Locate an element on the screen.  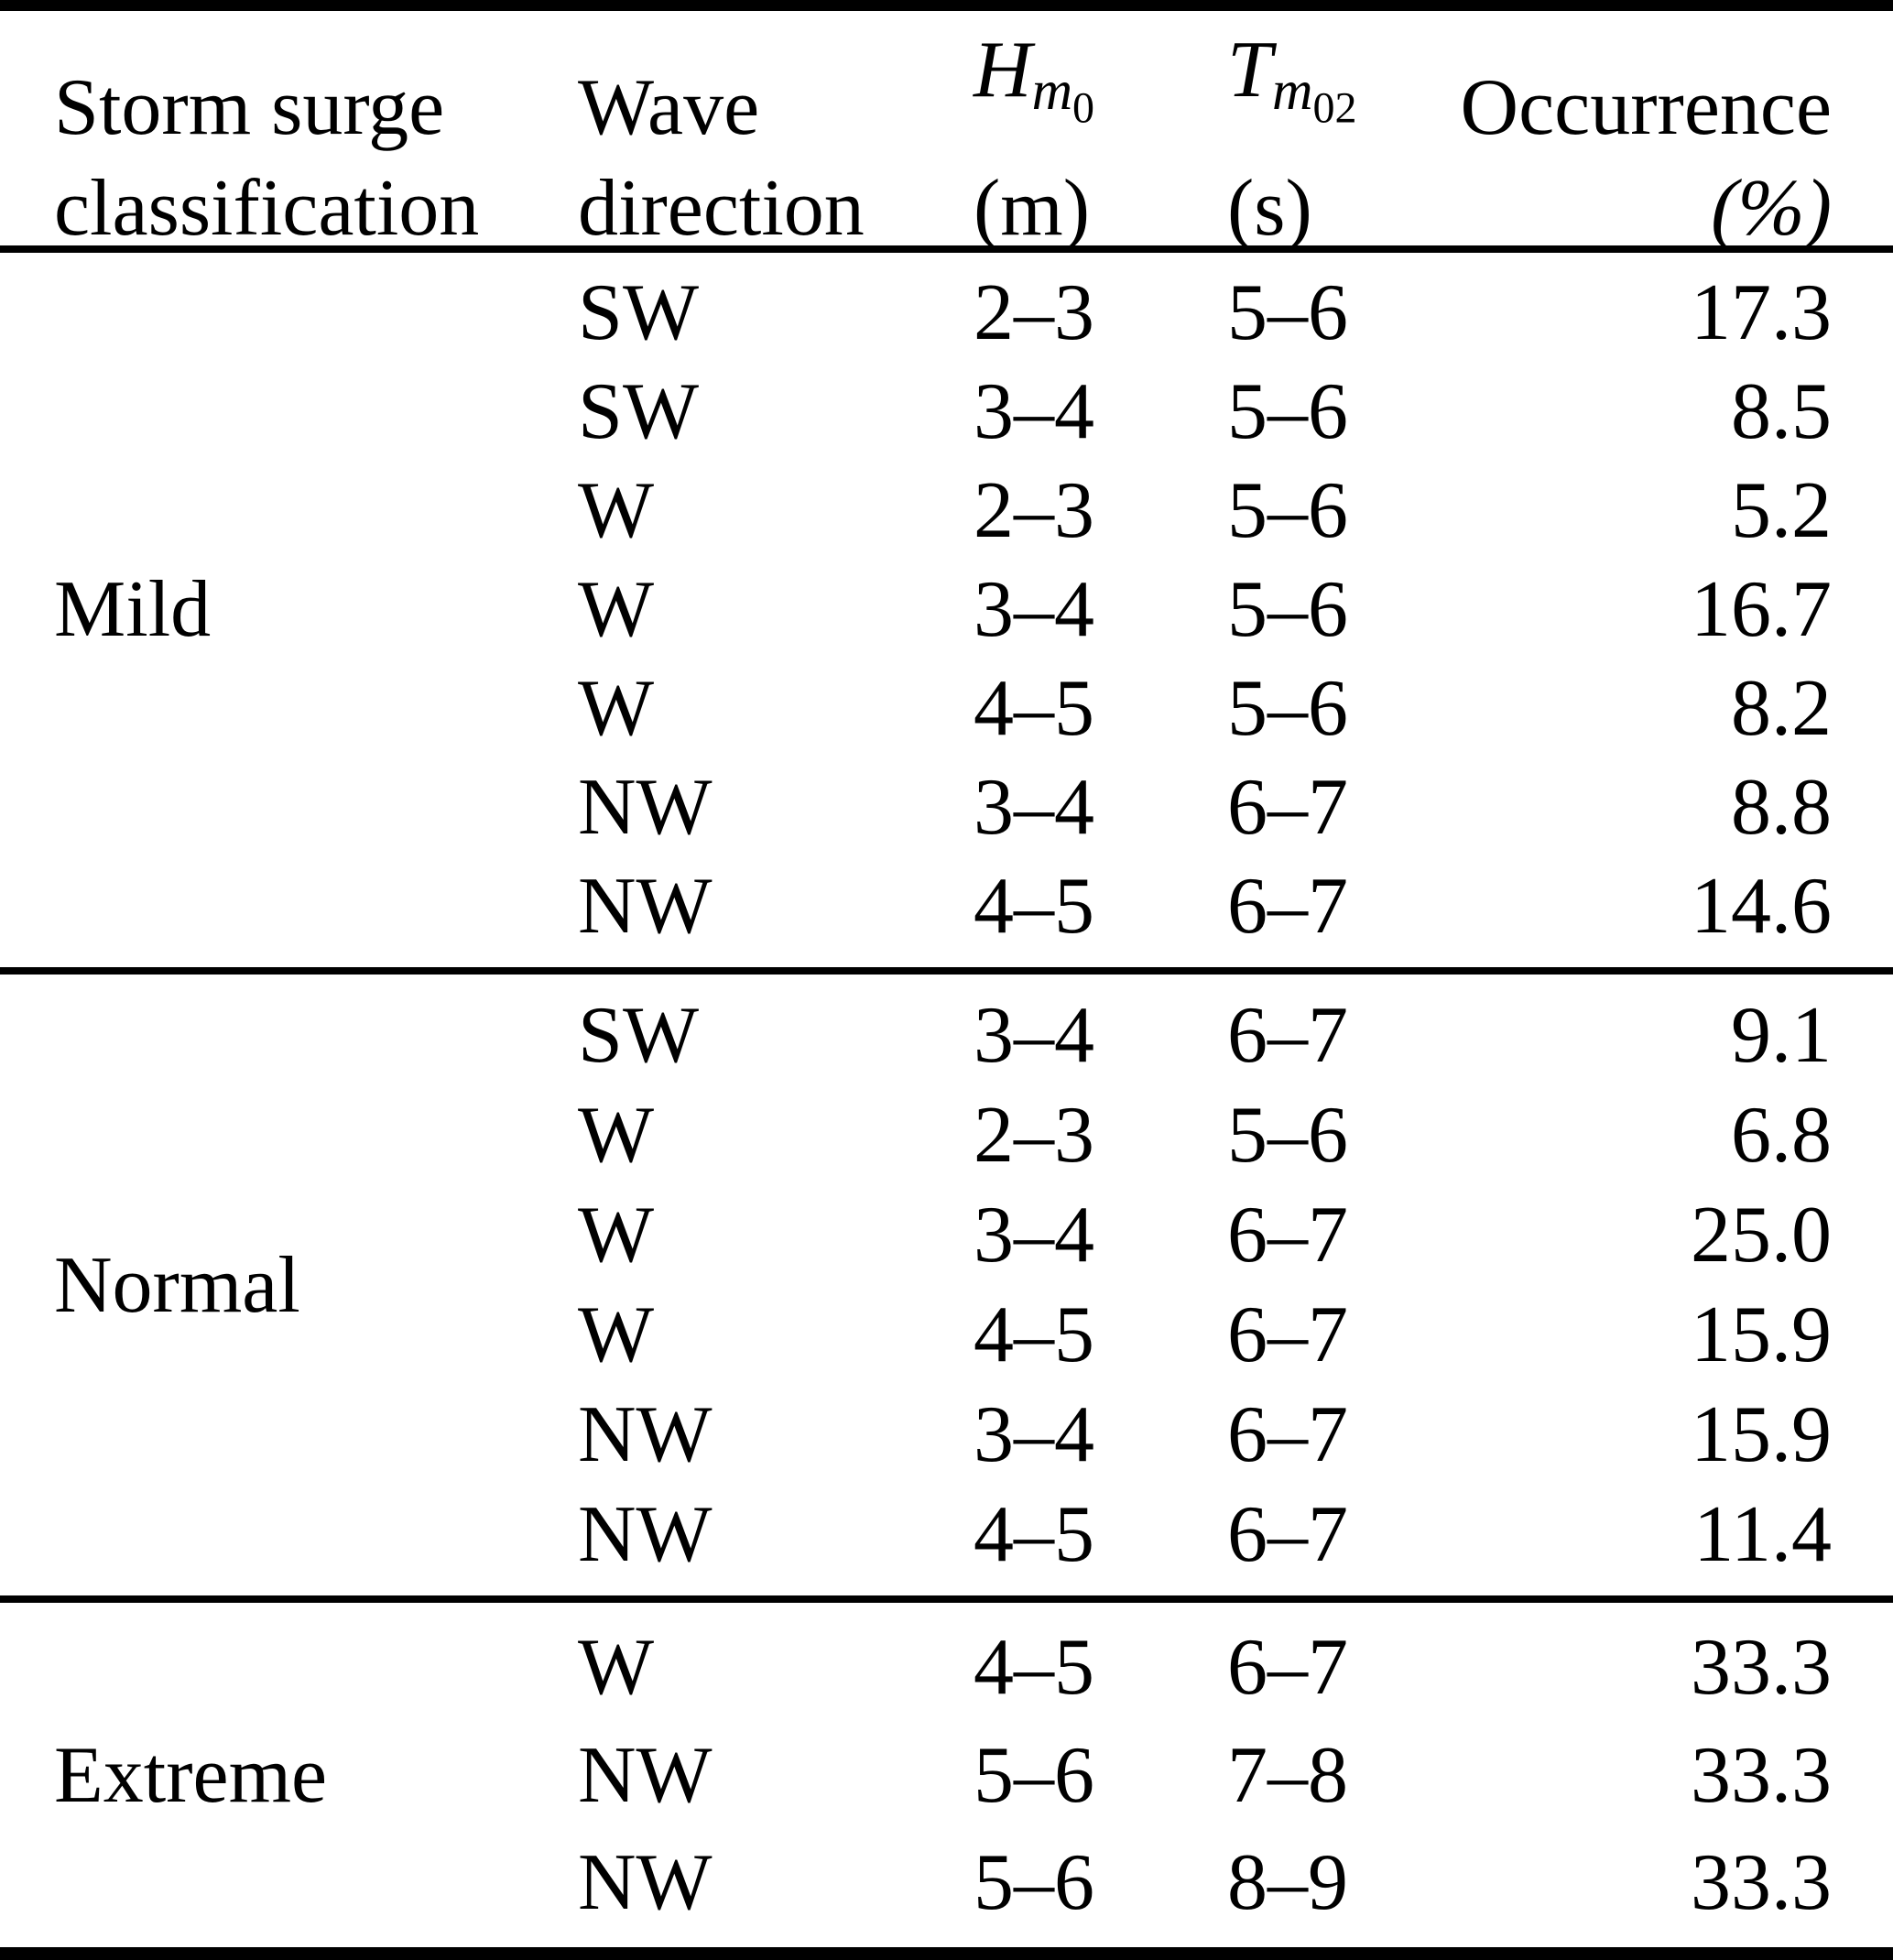
header-wave-direction-line2: direction is located at coordinates (722, 208).